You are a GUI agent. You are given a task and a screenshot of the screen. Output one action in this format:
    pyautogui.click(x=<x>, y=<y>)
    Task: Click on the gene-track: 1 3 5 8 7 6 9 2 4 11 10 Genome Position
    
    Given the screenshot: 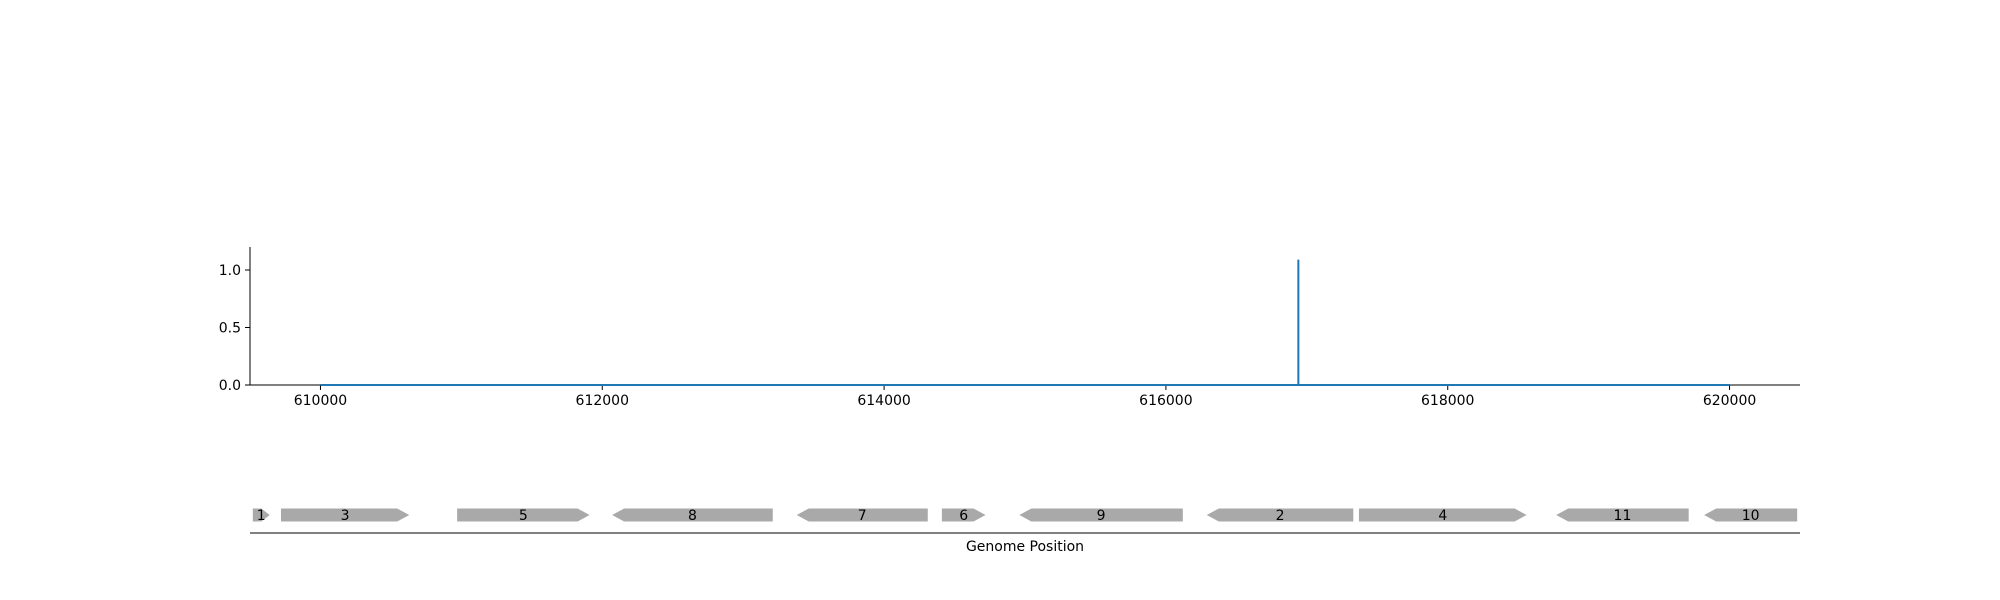 What is the action you would take?
    pyautogui.click(x=1025, y=531)
    